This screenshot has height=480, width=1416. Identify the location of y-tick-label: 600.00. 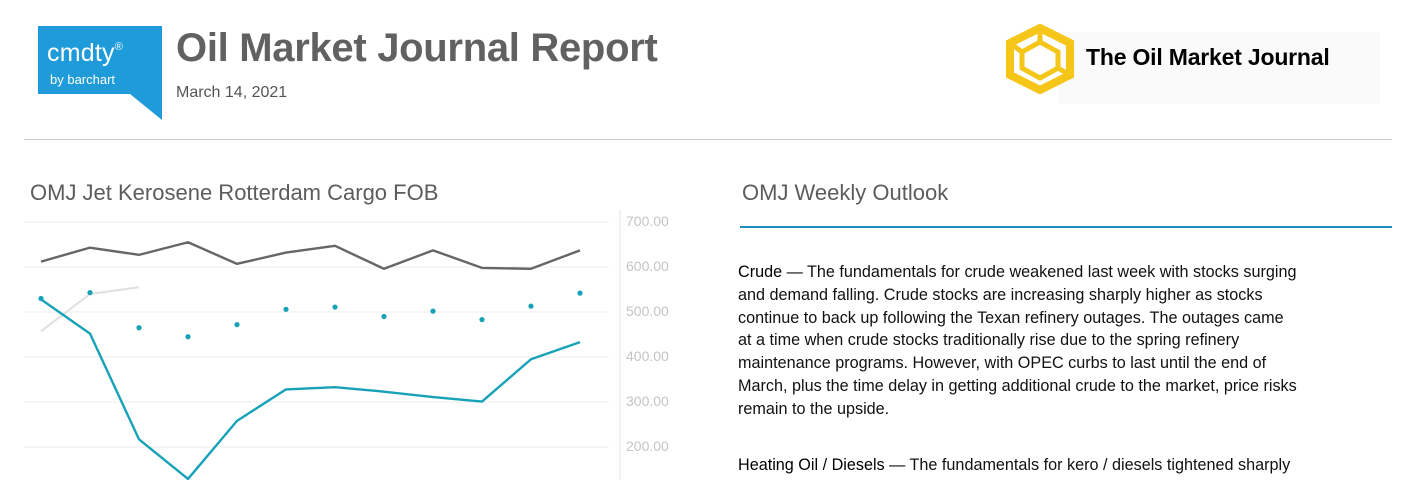
(647, 266).